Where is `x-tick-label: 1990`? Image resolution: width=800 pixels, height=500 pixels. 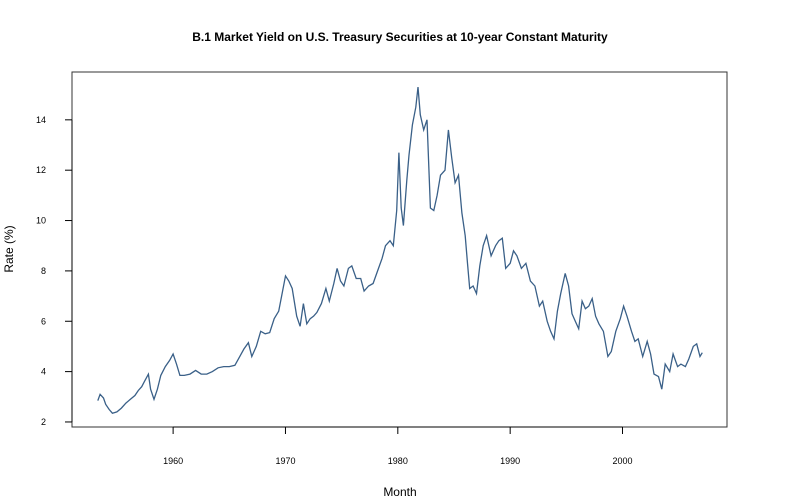
x-tick-label: 1990 is located at coordinates (510, 461).